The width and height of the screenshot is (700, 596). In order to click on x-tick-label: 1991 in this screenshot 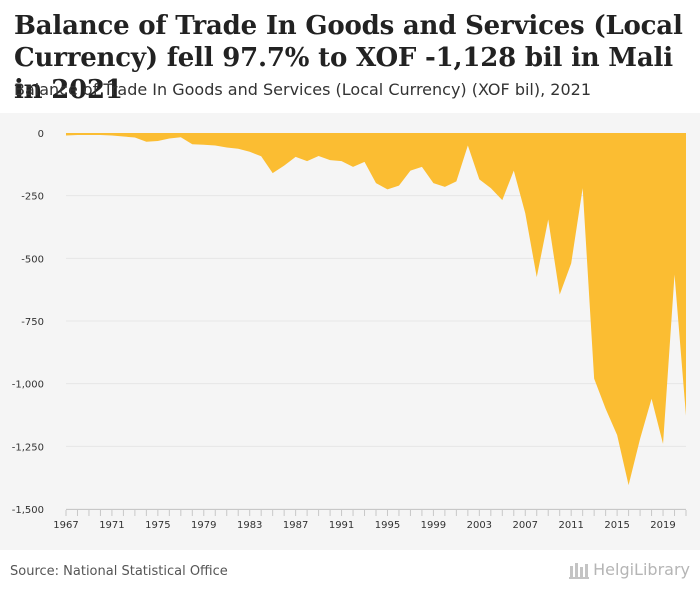, I will do `click(341, 525)`.